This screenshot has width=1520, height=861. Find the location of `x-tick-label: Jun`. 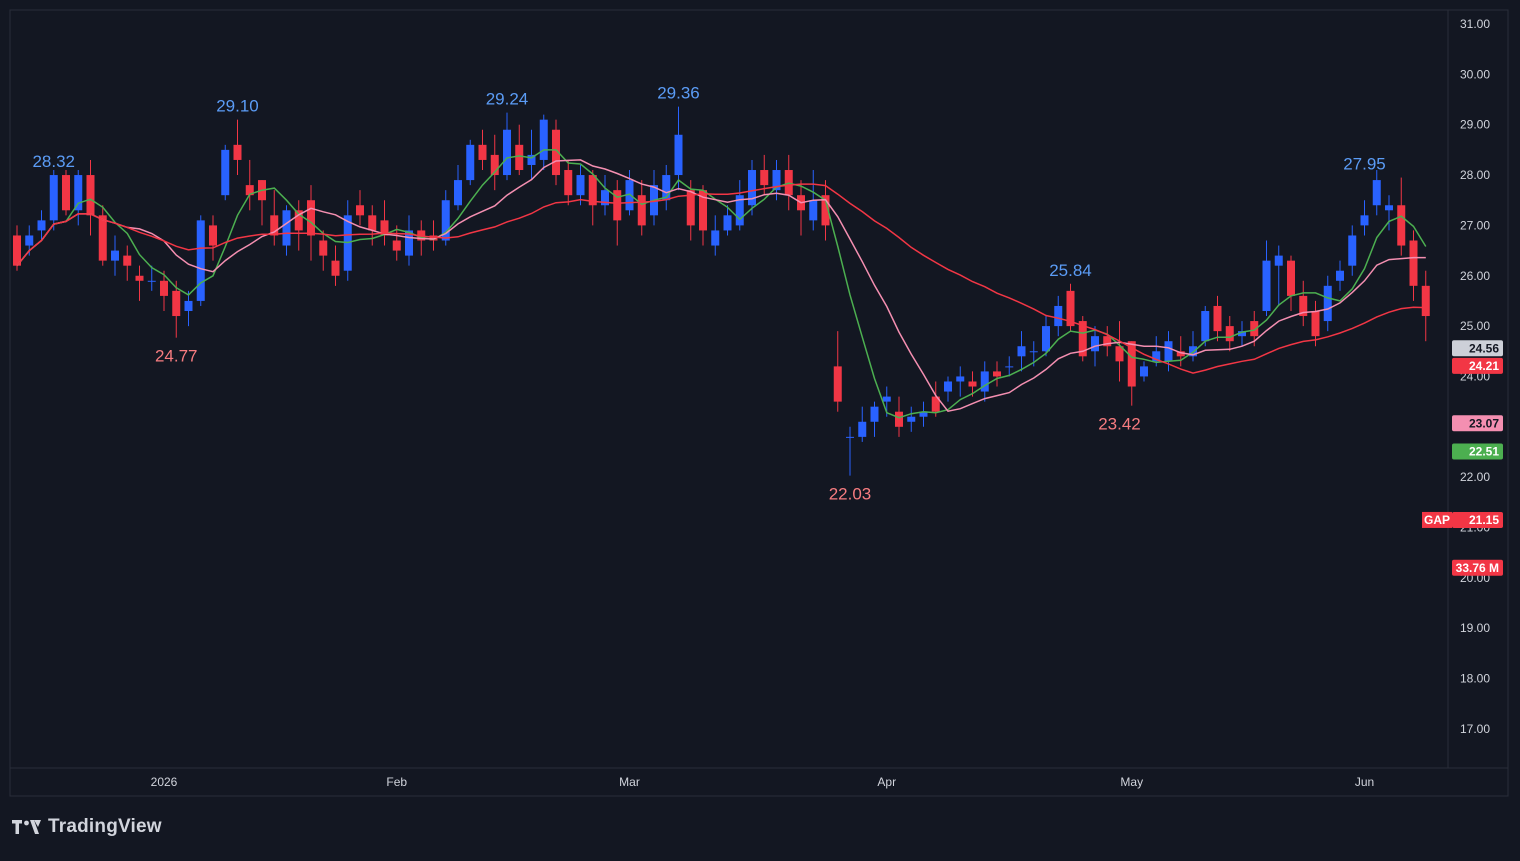

x-tick-label: Jun is located at coordinates (1364, 782).